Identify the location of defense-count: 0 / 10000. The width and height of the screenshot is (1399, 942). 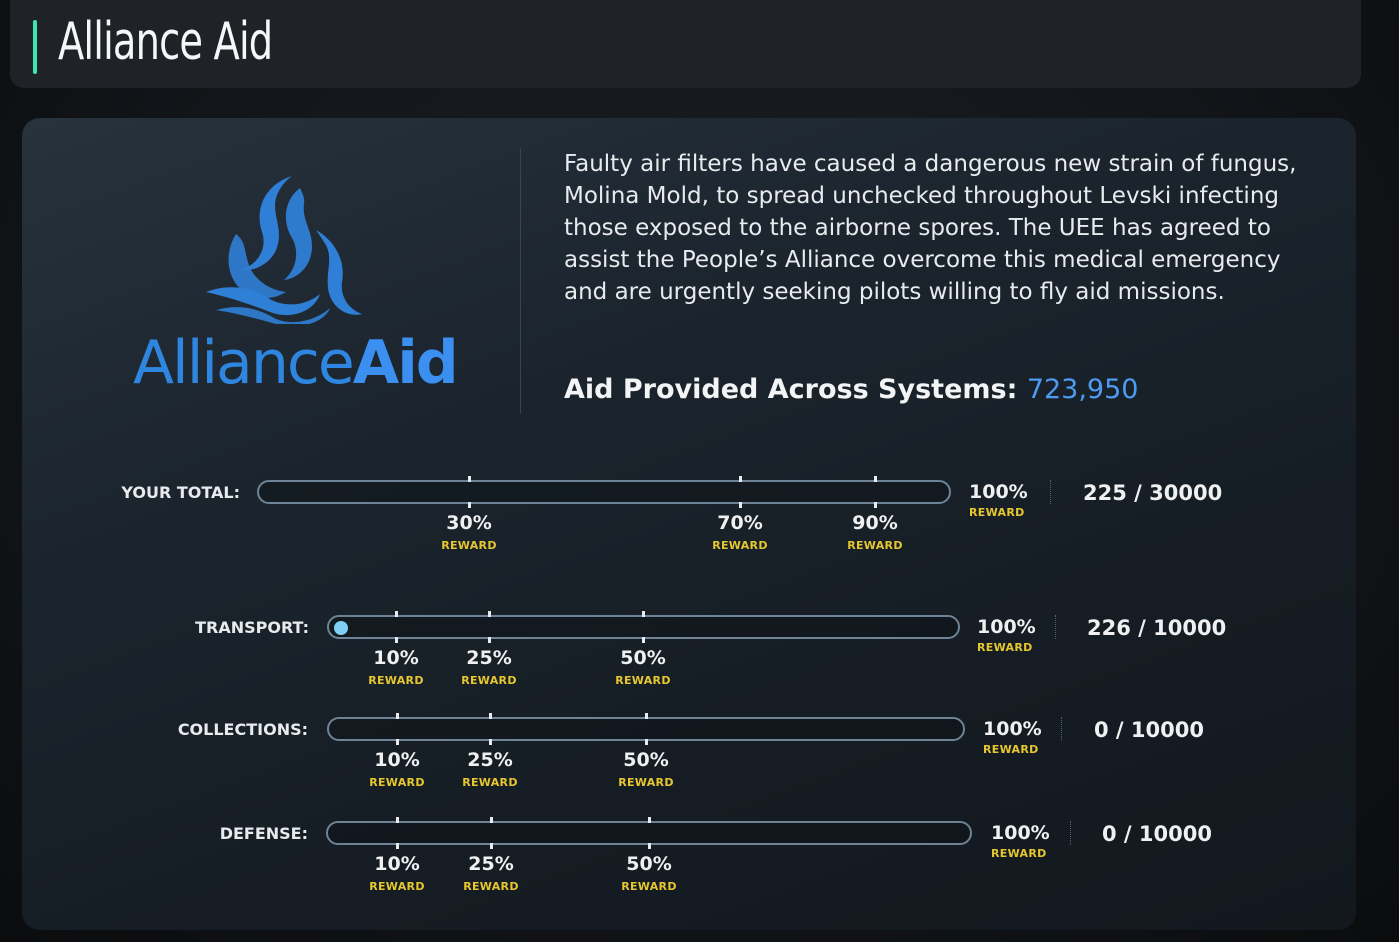
(1157, 834).